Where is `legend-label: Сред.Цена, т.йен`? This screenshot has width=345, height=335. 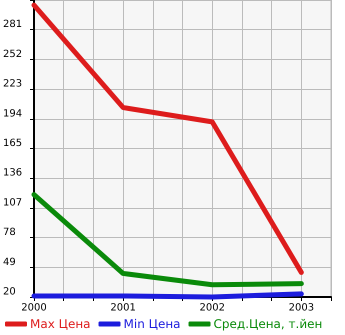
legend-label: Сред.Цена, т.йен is located at coordinates (268, 324).